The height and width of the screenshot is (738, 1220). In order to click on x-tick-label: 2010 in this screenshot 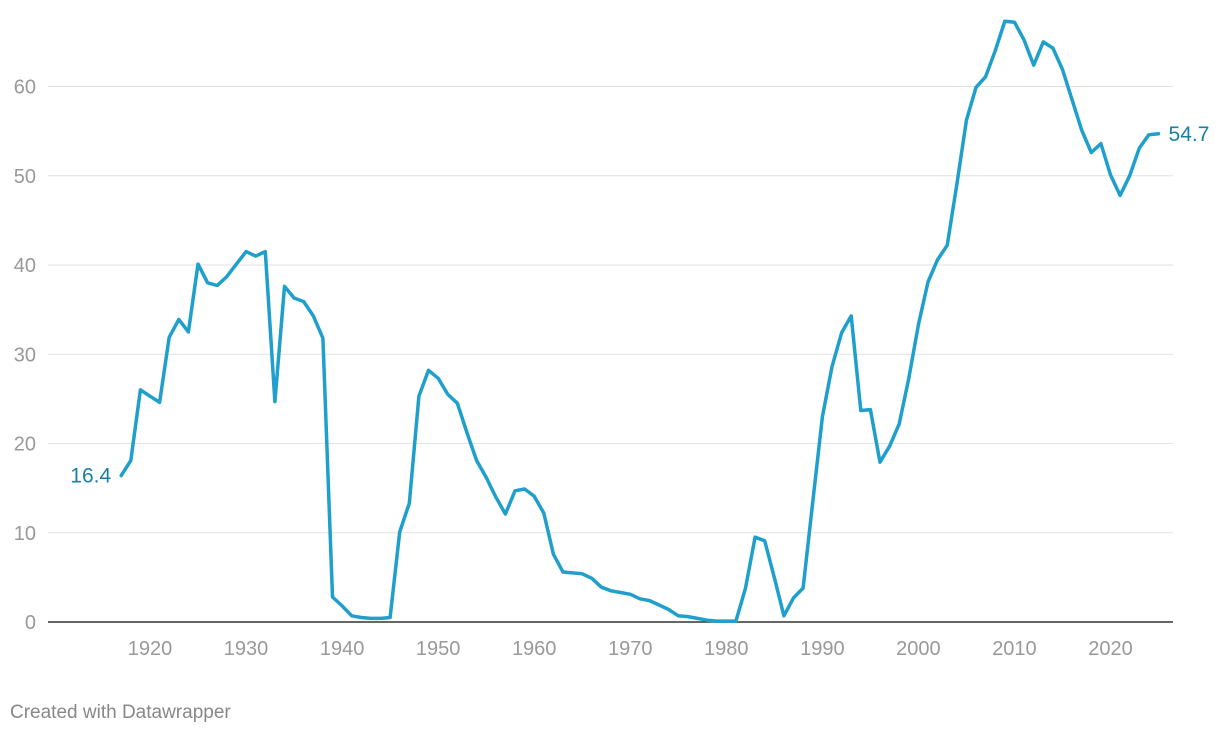, I will do `click(1014, 649)`.